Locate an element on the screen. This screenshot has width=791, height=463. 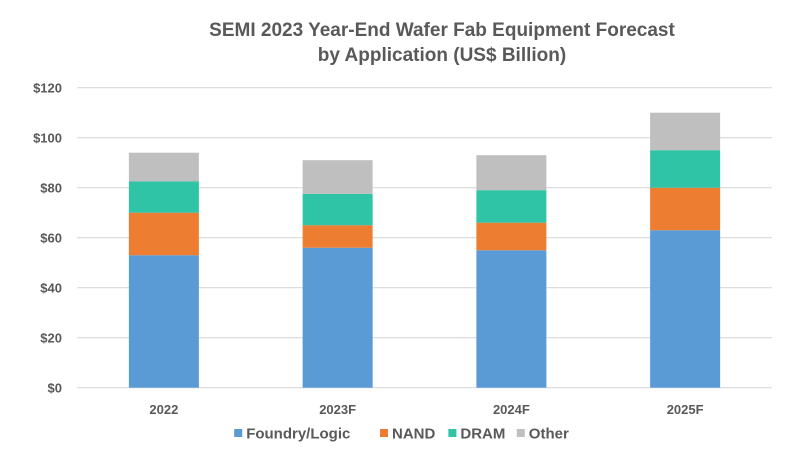
bar-segment-foundry-logic-2022 is located at coordinates (163, 321).